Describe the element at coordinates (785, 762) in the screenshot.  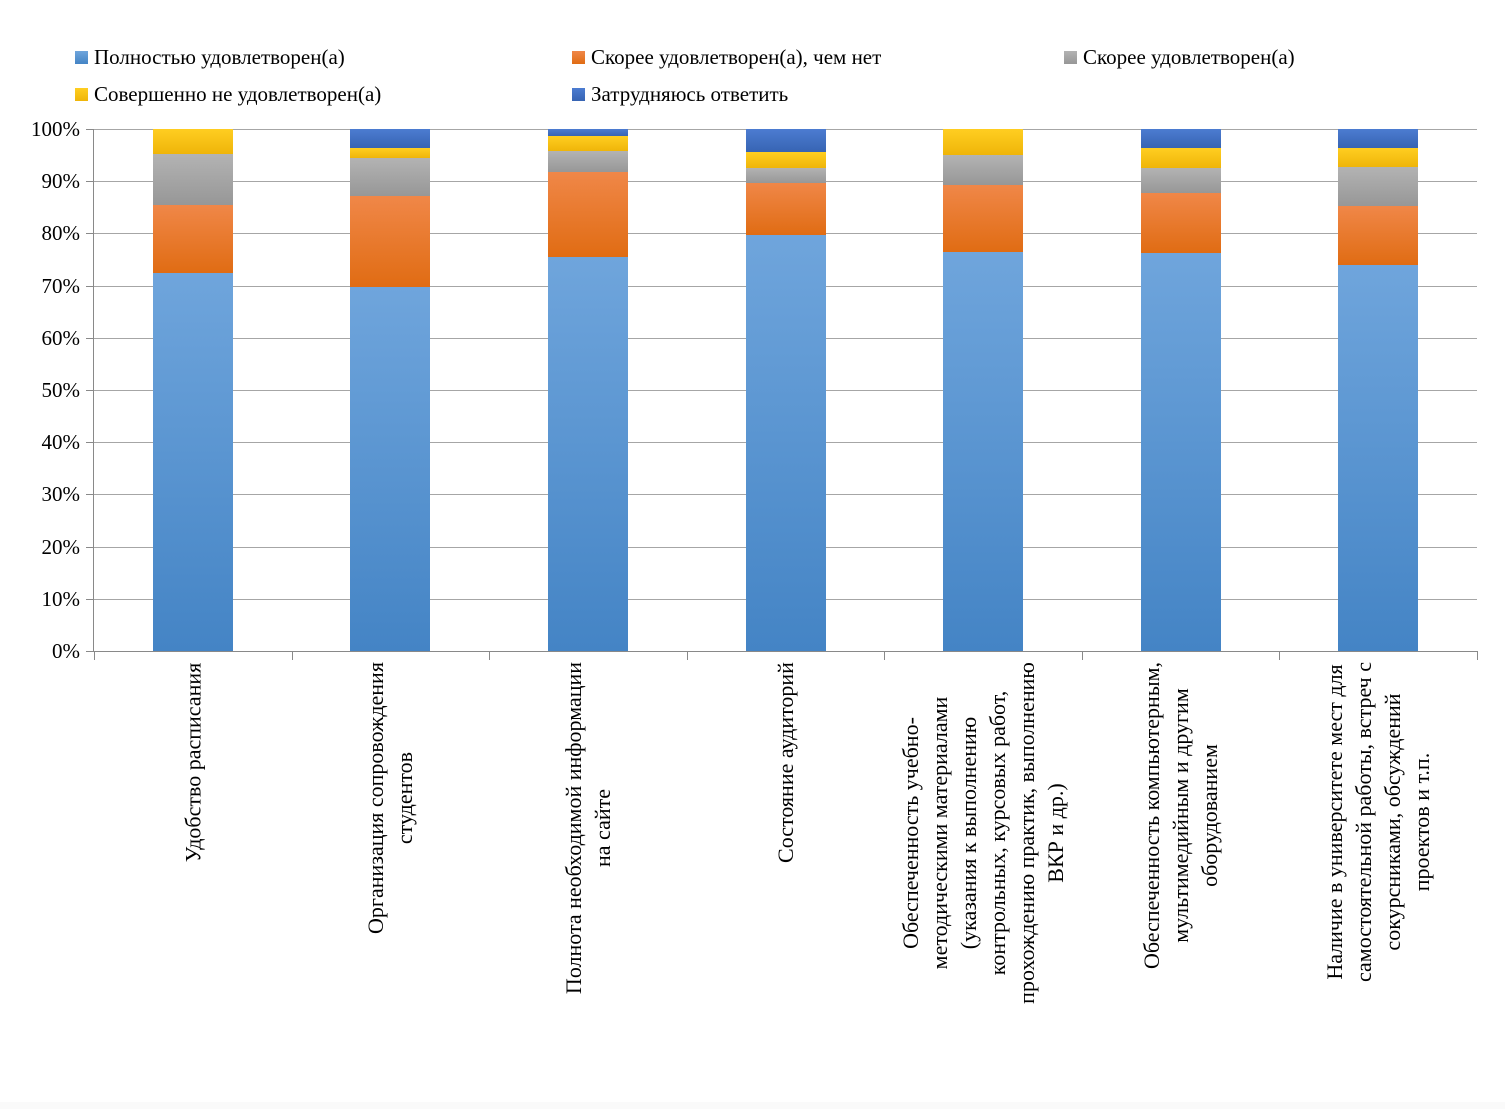
I see `x-axis-category-label: Состояние аудиторий` at that location.